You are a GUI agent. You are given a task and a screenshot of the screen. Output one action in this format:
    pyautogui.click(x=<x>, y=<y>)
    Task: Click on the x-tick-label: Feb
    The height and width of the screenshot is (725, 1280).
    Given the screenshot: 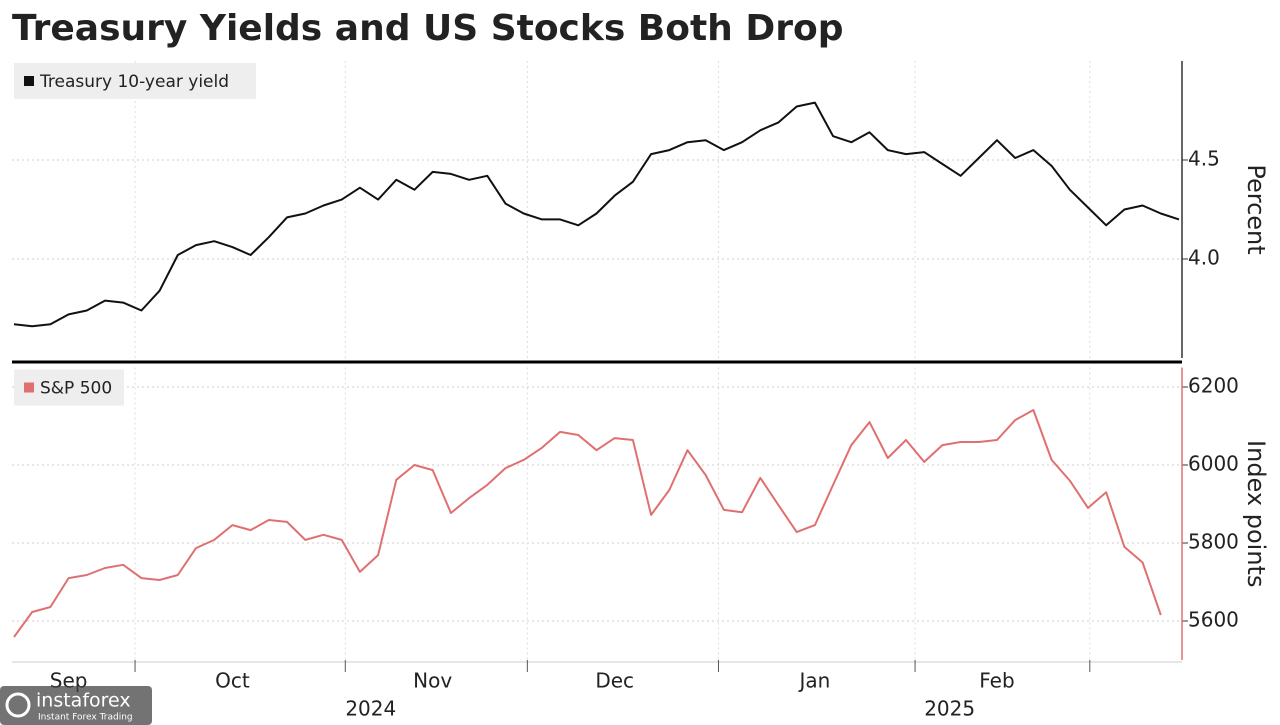 What is the action you would take?
    pyautogui.click(x=996, y=681)
    